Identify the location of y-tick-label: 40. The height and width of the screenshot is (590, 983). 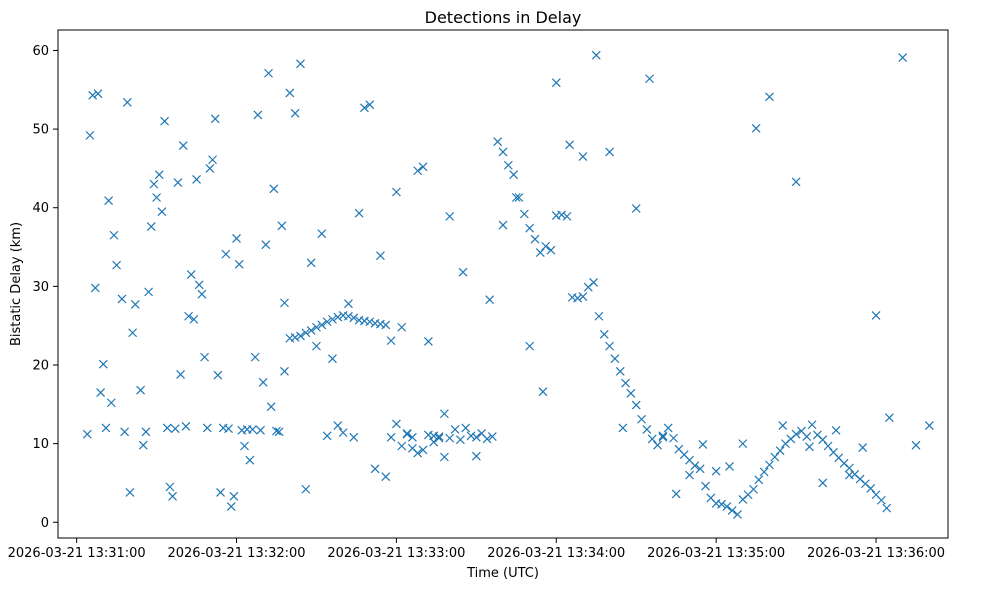
(40, 208).